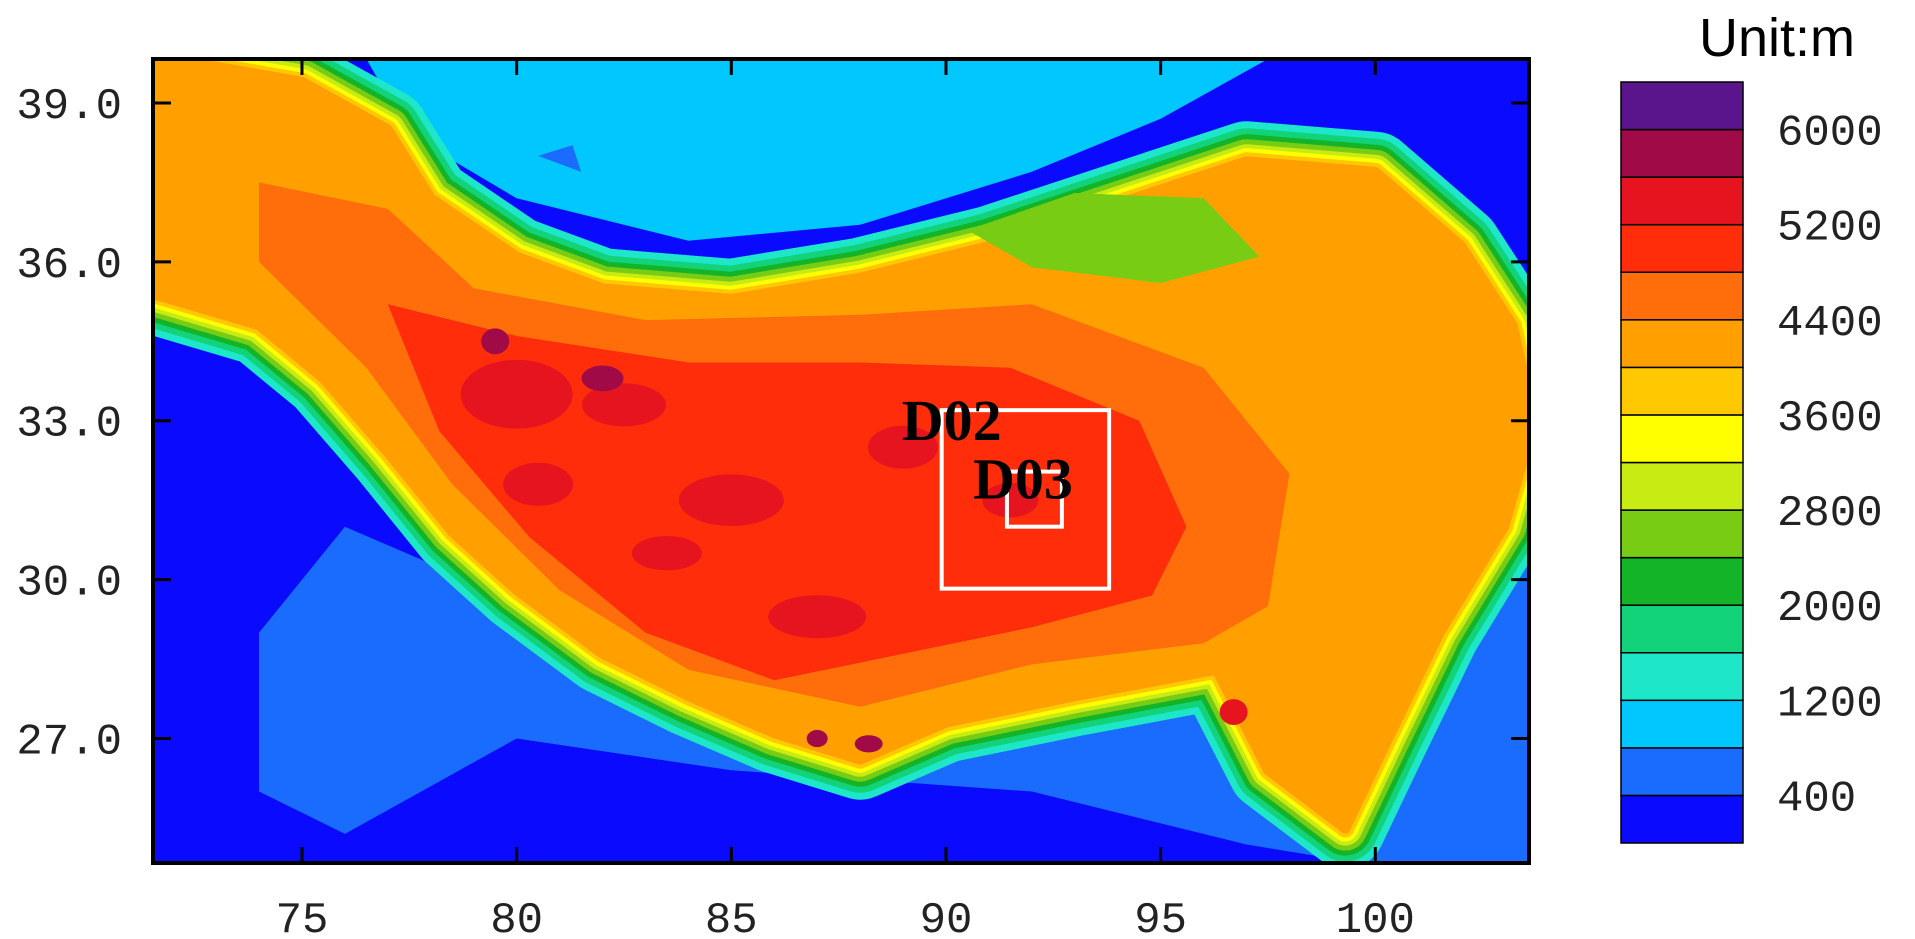 This screenshot has height=939, width=1915. Describe the element at coordinates (1816, 799) in the screenshot. I see `colorbar-tick-label: 400` at that location.